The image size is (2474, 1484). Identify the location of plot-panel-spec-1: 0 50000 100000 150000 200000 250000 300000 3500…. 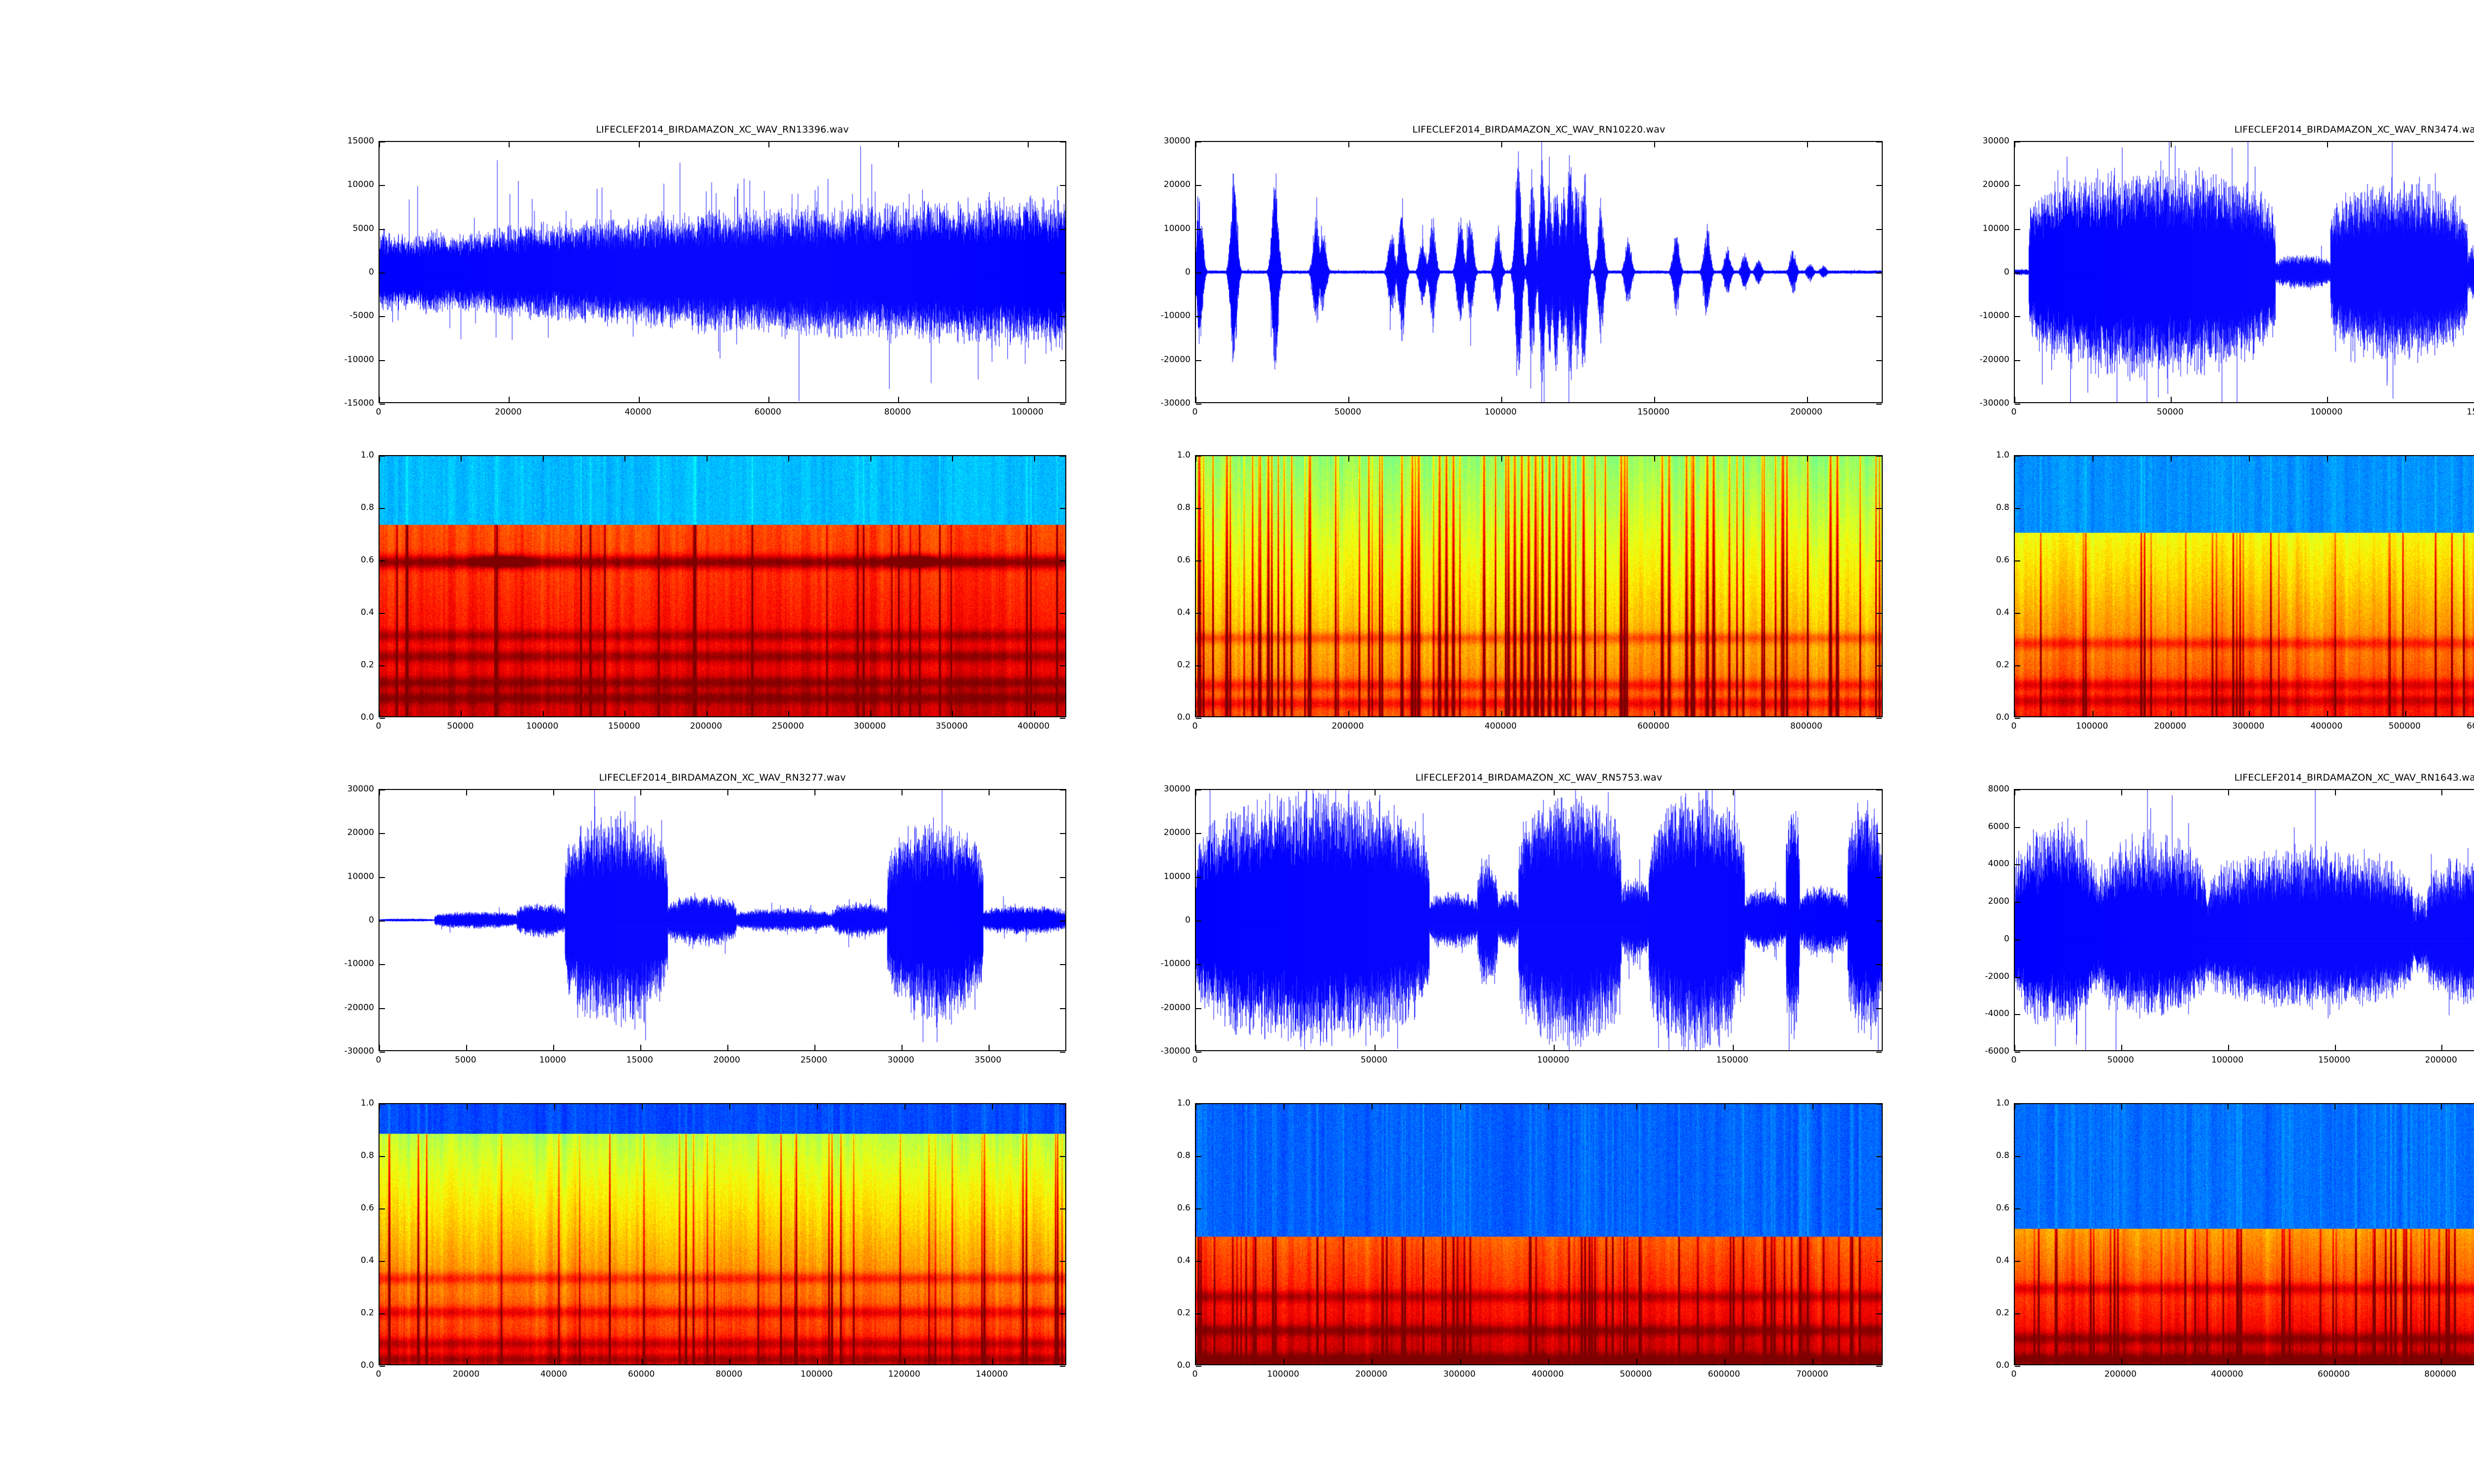
(714, 590).